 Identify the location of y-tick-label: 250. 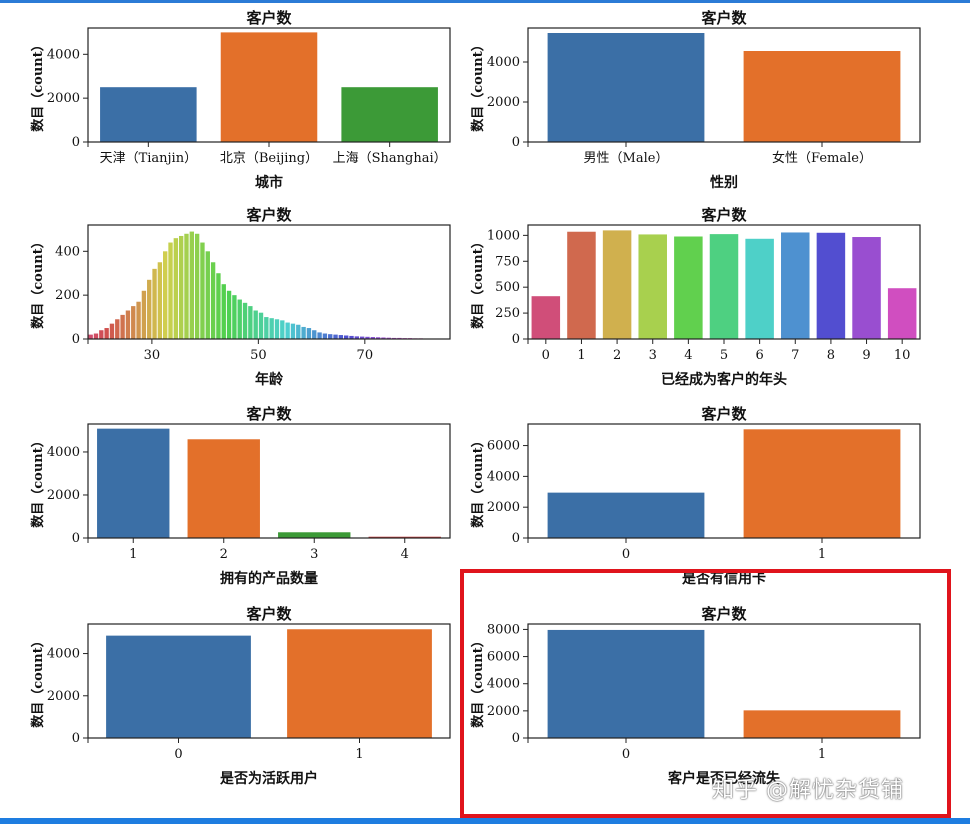
(507, 313).